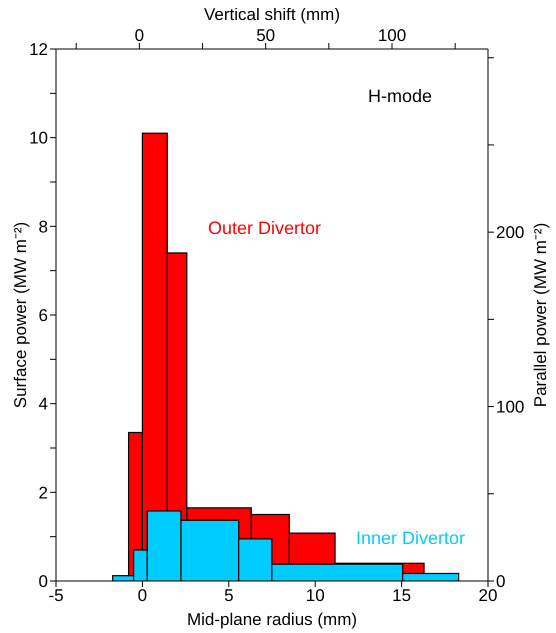  I want to click on y-tick-label: 0, so click(43, 582).